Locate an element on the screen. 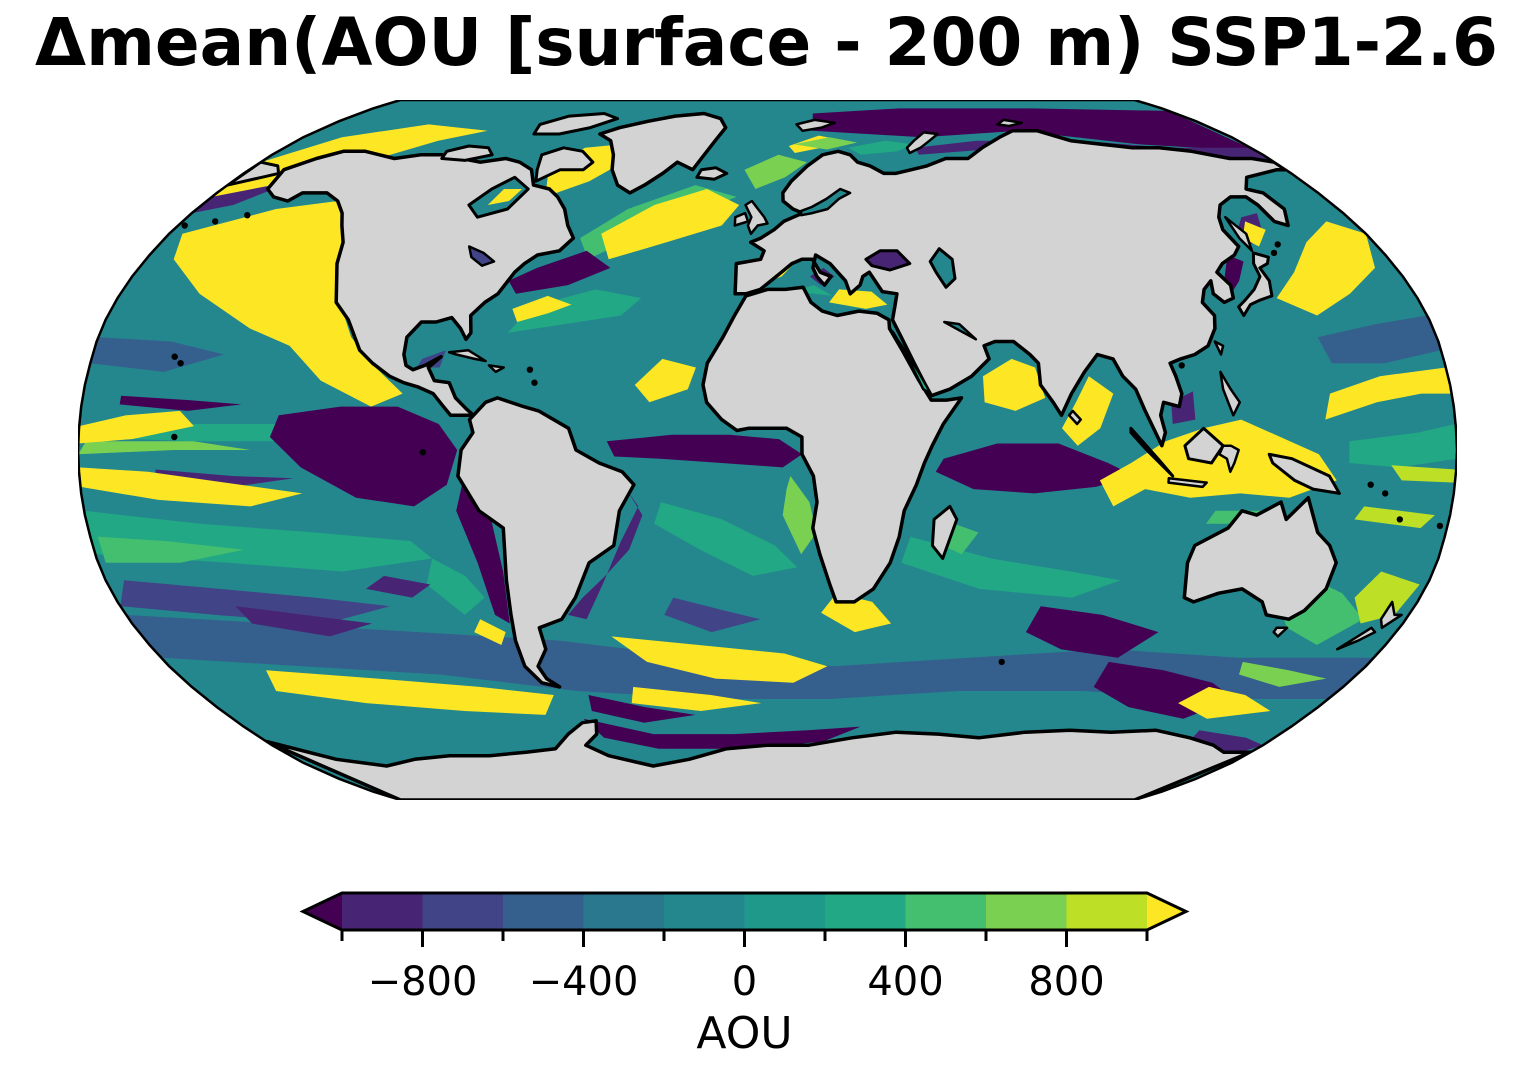 This screenshot has width=1533, height=1084. colorbar: −800 −400 0 400 800 AOU is located at coordinates (744, 975).